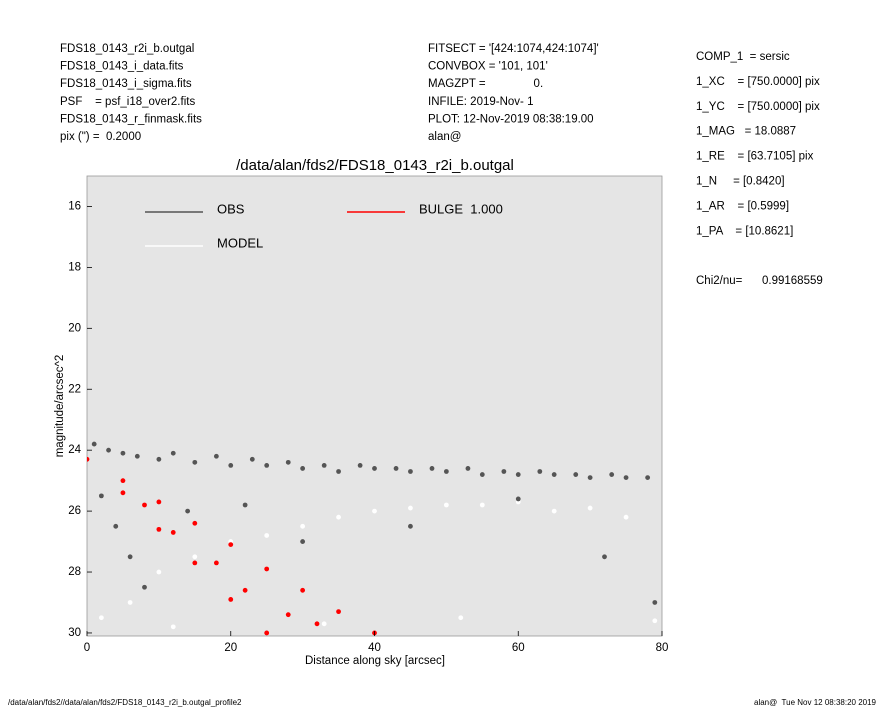  What do you see at coordinates (231, 208) in the screenshot?
I see `legend-label: OBS` at bounding box center [231, 208].